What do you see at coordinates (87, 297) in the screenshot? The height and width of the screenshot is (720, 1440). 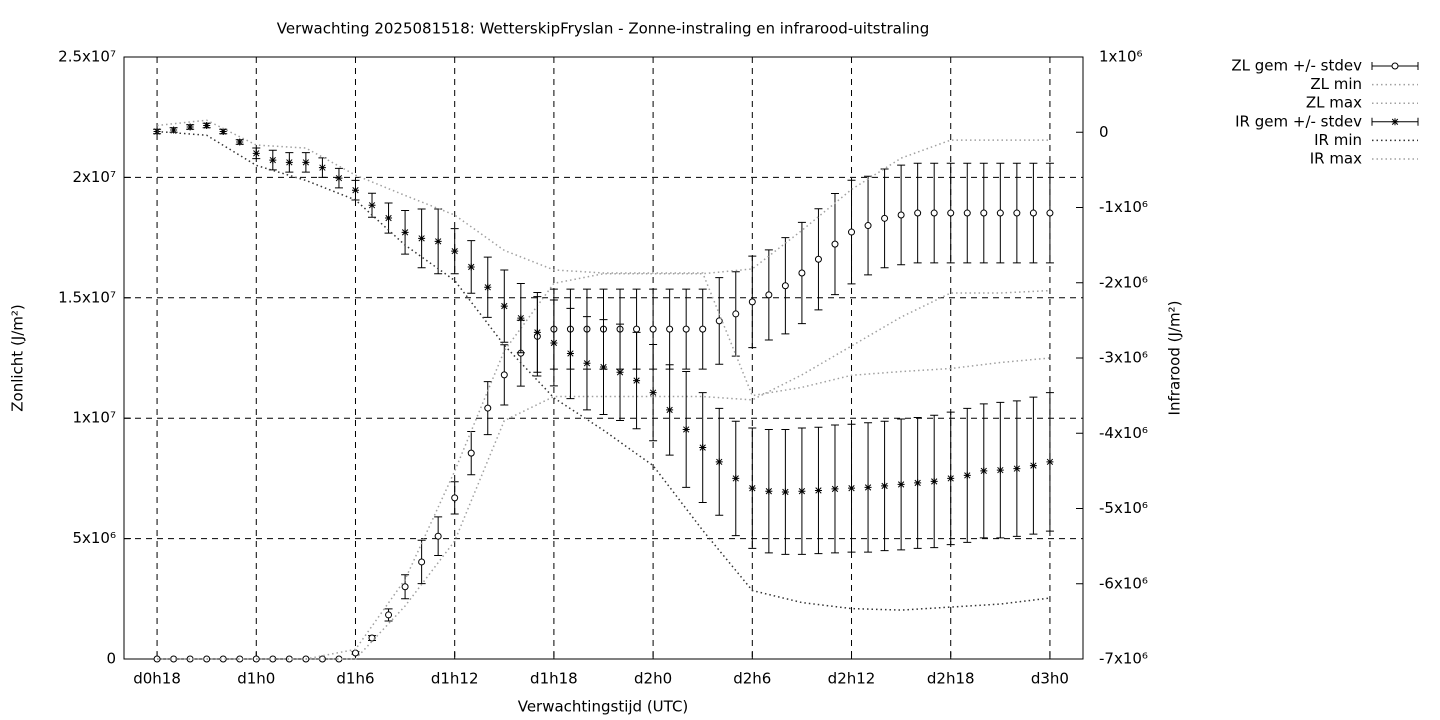 I see `y-tick-label: 1.5x10⁷` at bounding box center [87, 297].